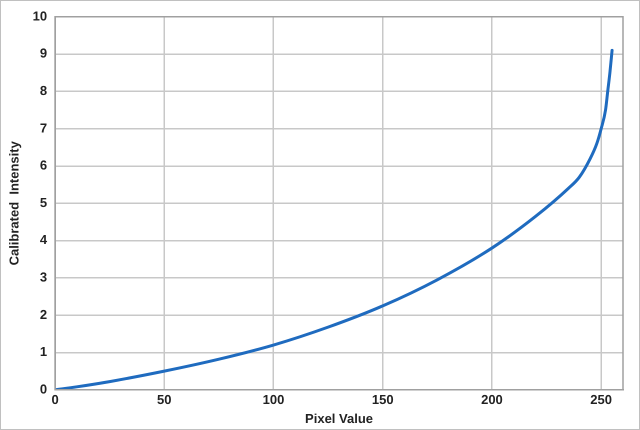 This screenshot has height=430, width=640. I want to click on y-tick-label: 6, so click(44, 165).